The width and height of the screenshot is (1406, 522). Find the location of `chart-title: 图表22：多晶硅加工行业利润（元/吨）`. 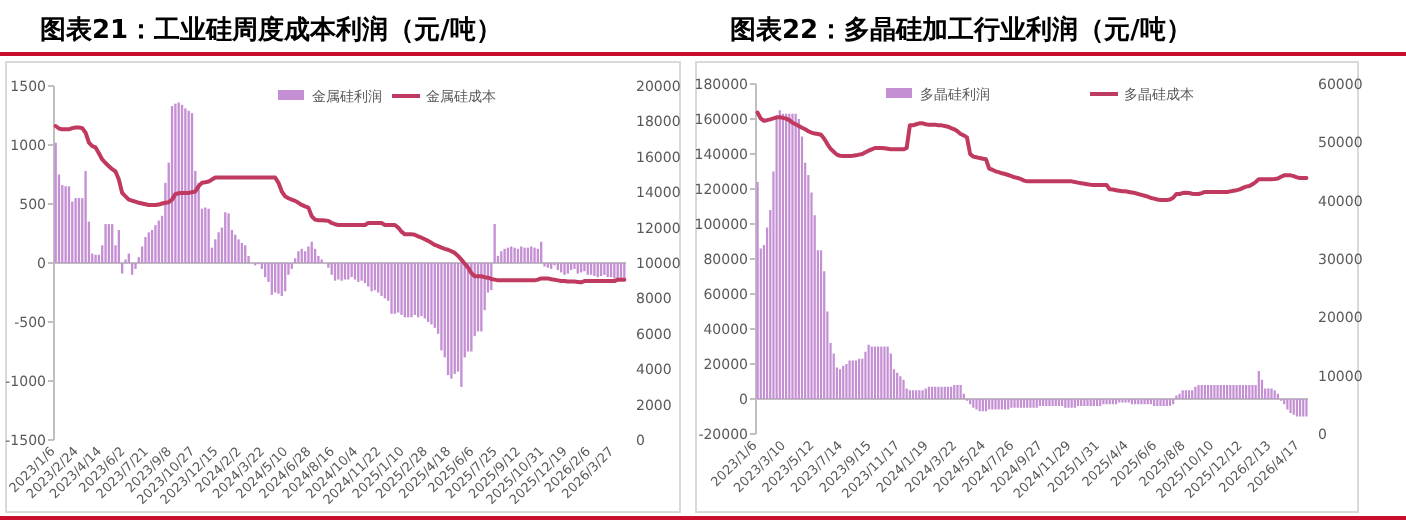

chart-title: 图表22：多晶硅加工行业利润（元/吨） is located at coordinates (961, 30).